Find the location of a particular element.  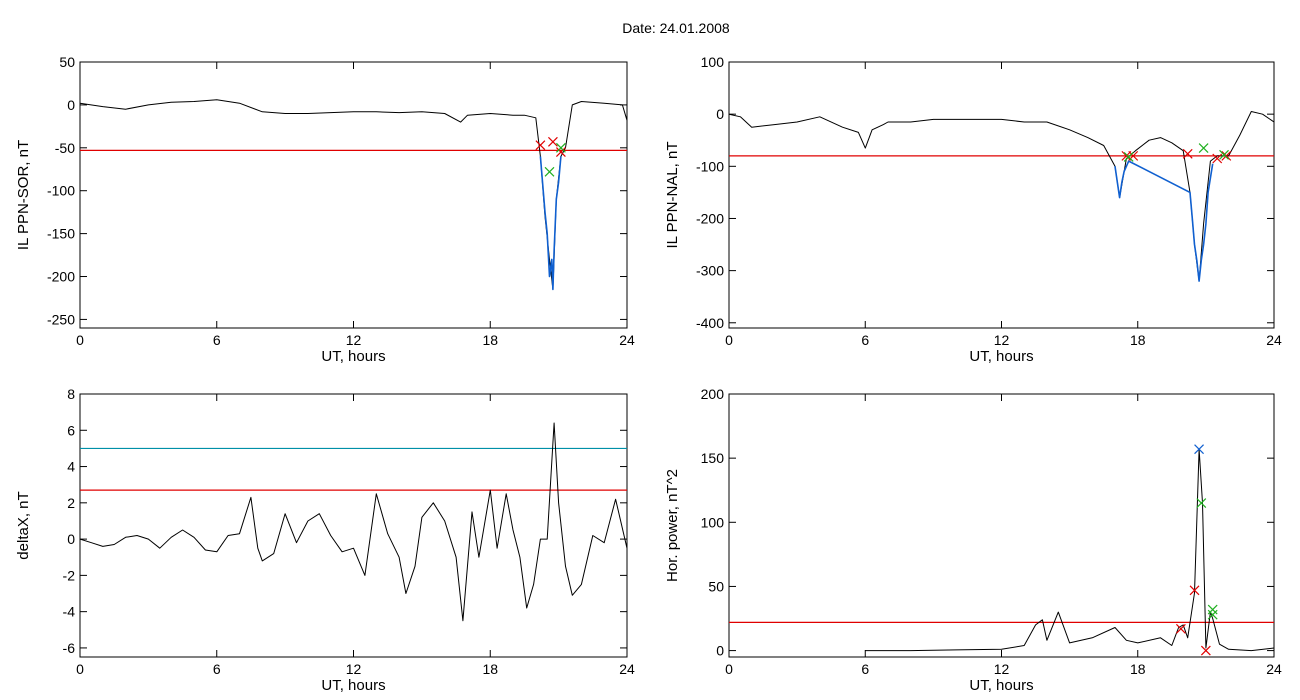

page-title: Date: 24.01.2008 is located at coordinates (676, 28).